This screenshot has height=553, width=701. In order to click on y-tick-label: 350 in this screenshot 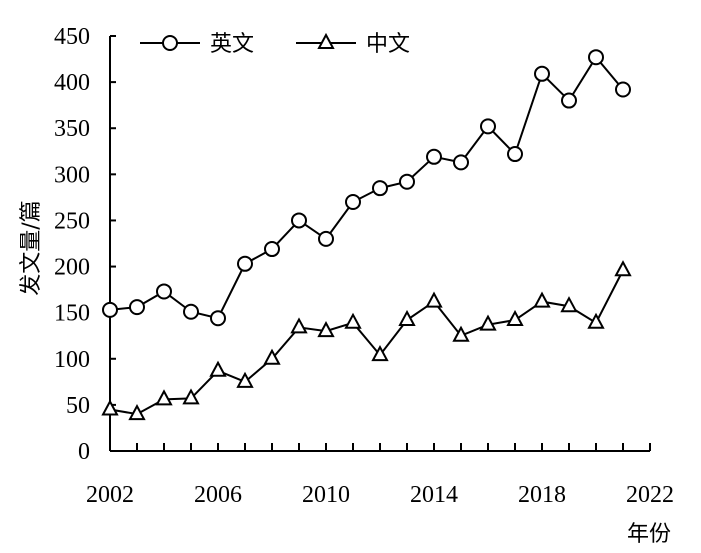, I will do `click(72, 129)`.